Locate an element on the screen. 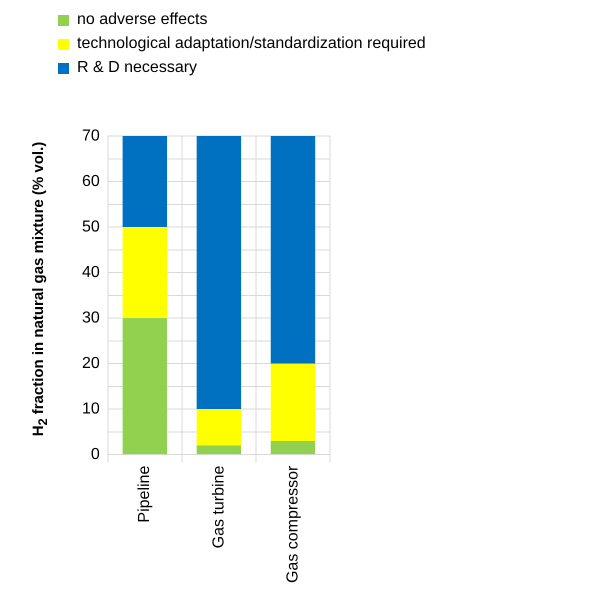  x-tick-label: Pipeline is located at coordinates (145, 494).